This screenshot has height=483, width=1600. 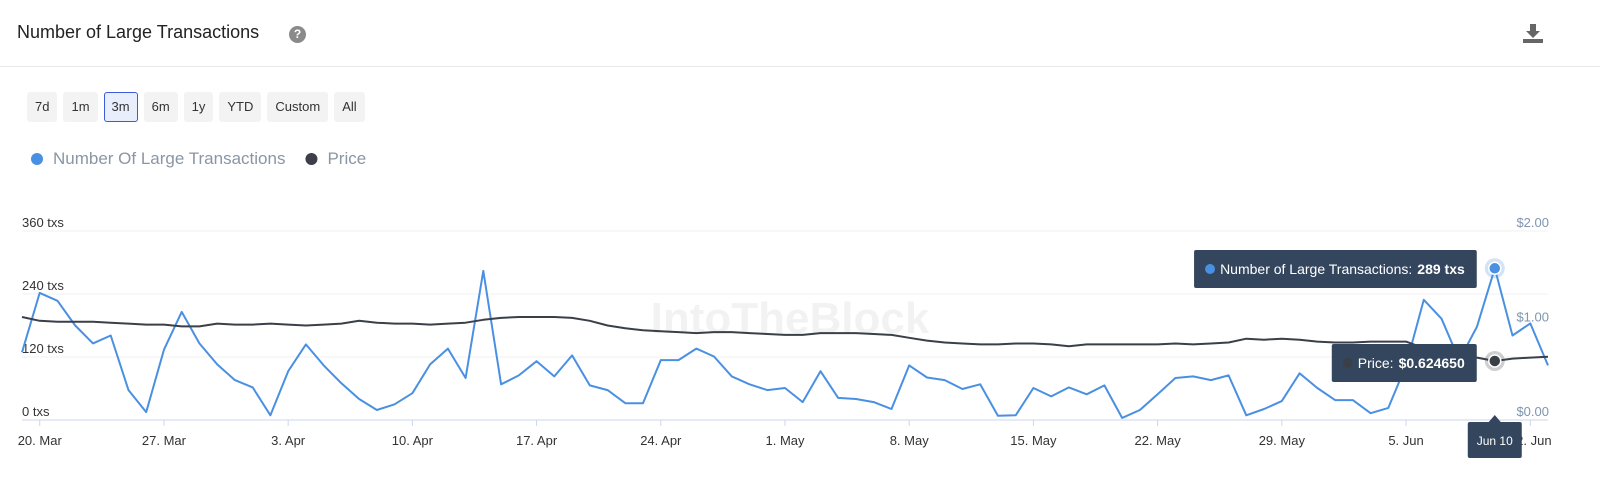 What do you see at coordinates (1532, 411) in the screenshot?
I see `y2-tick-label: $0.00` at bounding box center [1532, 411].